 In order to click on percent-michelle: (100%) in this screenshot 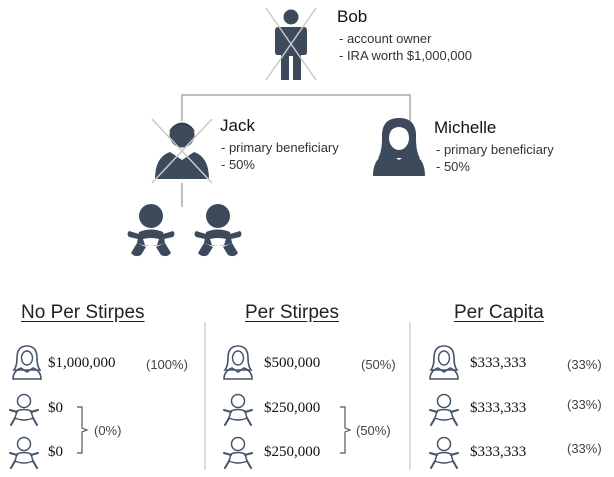, I will do `click(167, 364)`.